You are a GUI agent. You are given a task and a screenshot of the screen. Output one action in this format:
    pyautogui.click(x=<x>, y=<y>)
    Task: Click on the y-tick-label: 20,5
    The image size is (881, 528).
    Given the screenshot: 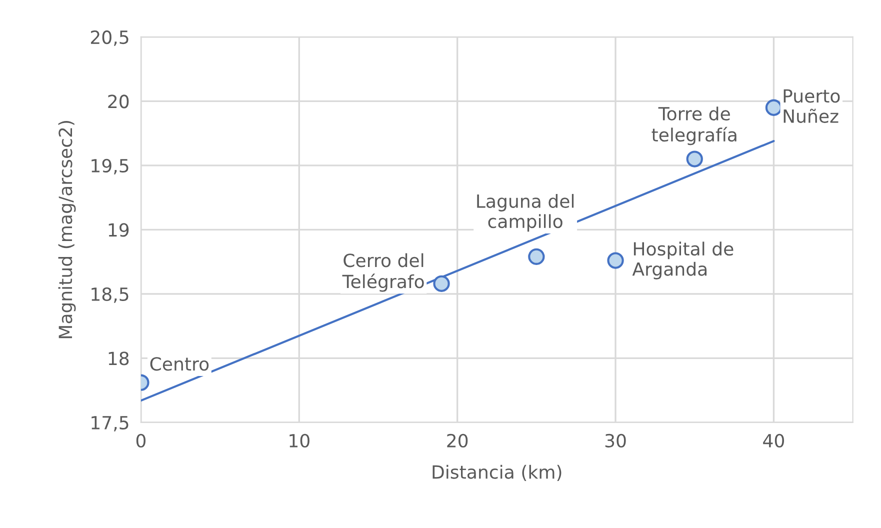 What is the action you would take?
    pyautogui.click(x=109, y=38)
    